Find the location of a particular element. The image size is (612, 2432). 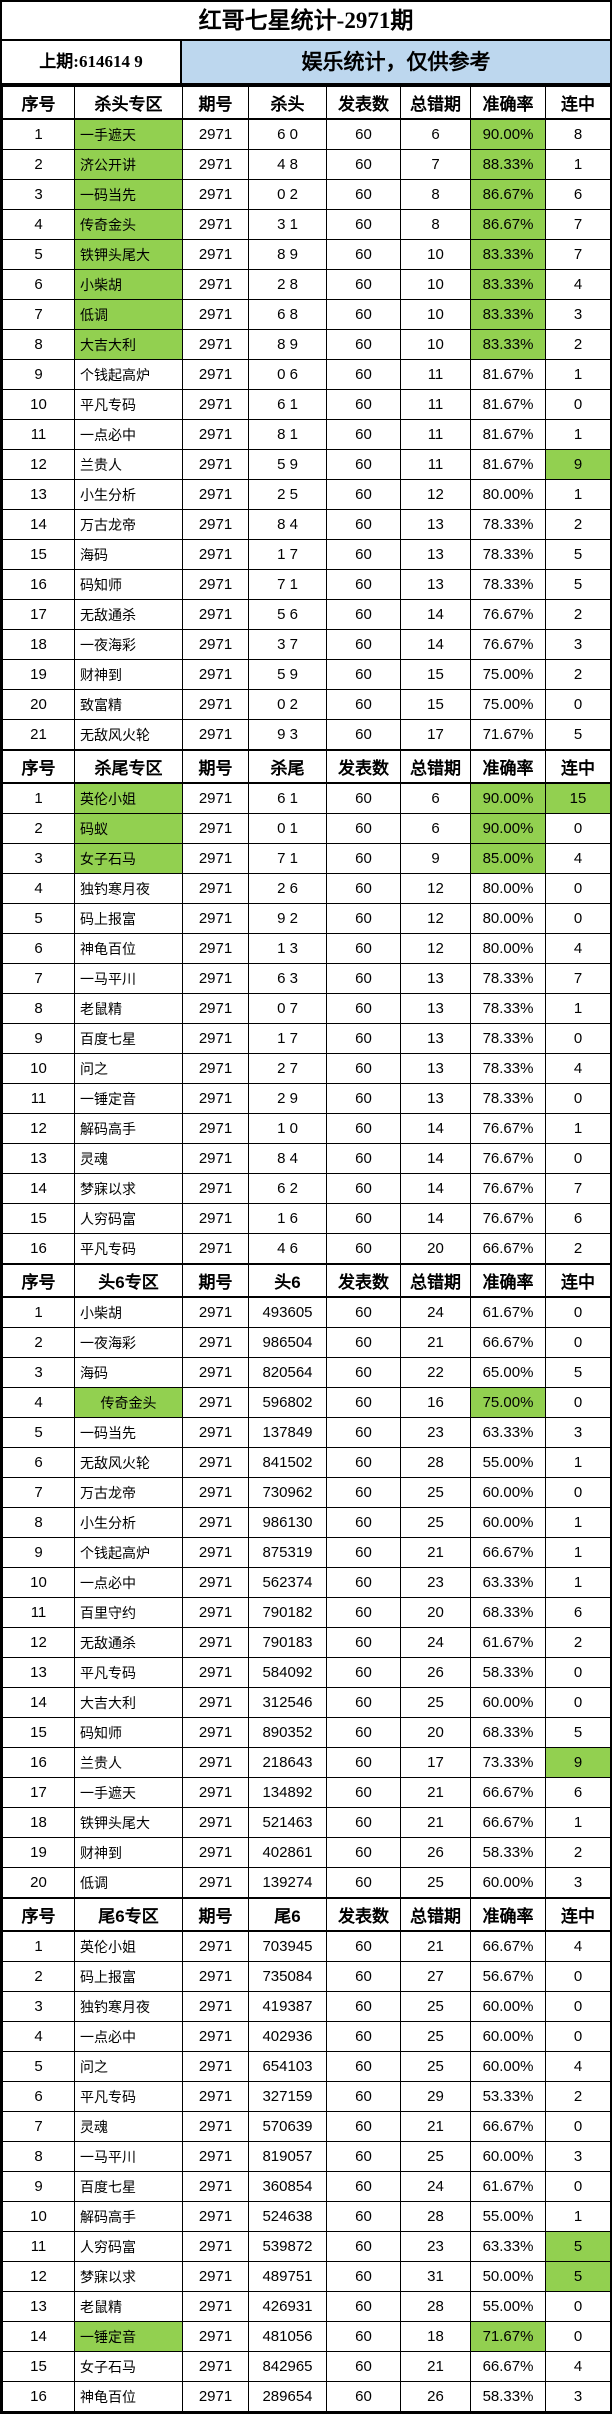

cell-seq: 17 is located at coordinates (38, 614).